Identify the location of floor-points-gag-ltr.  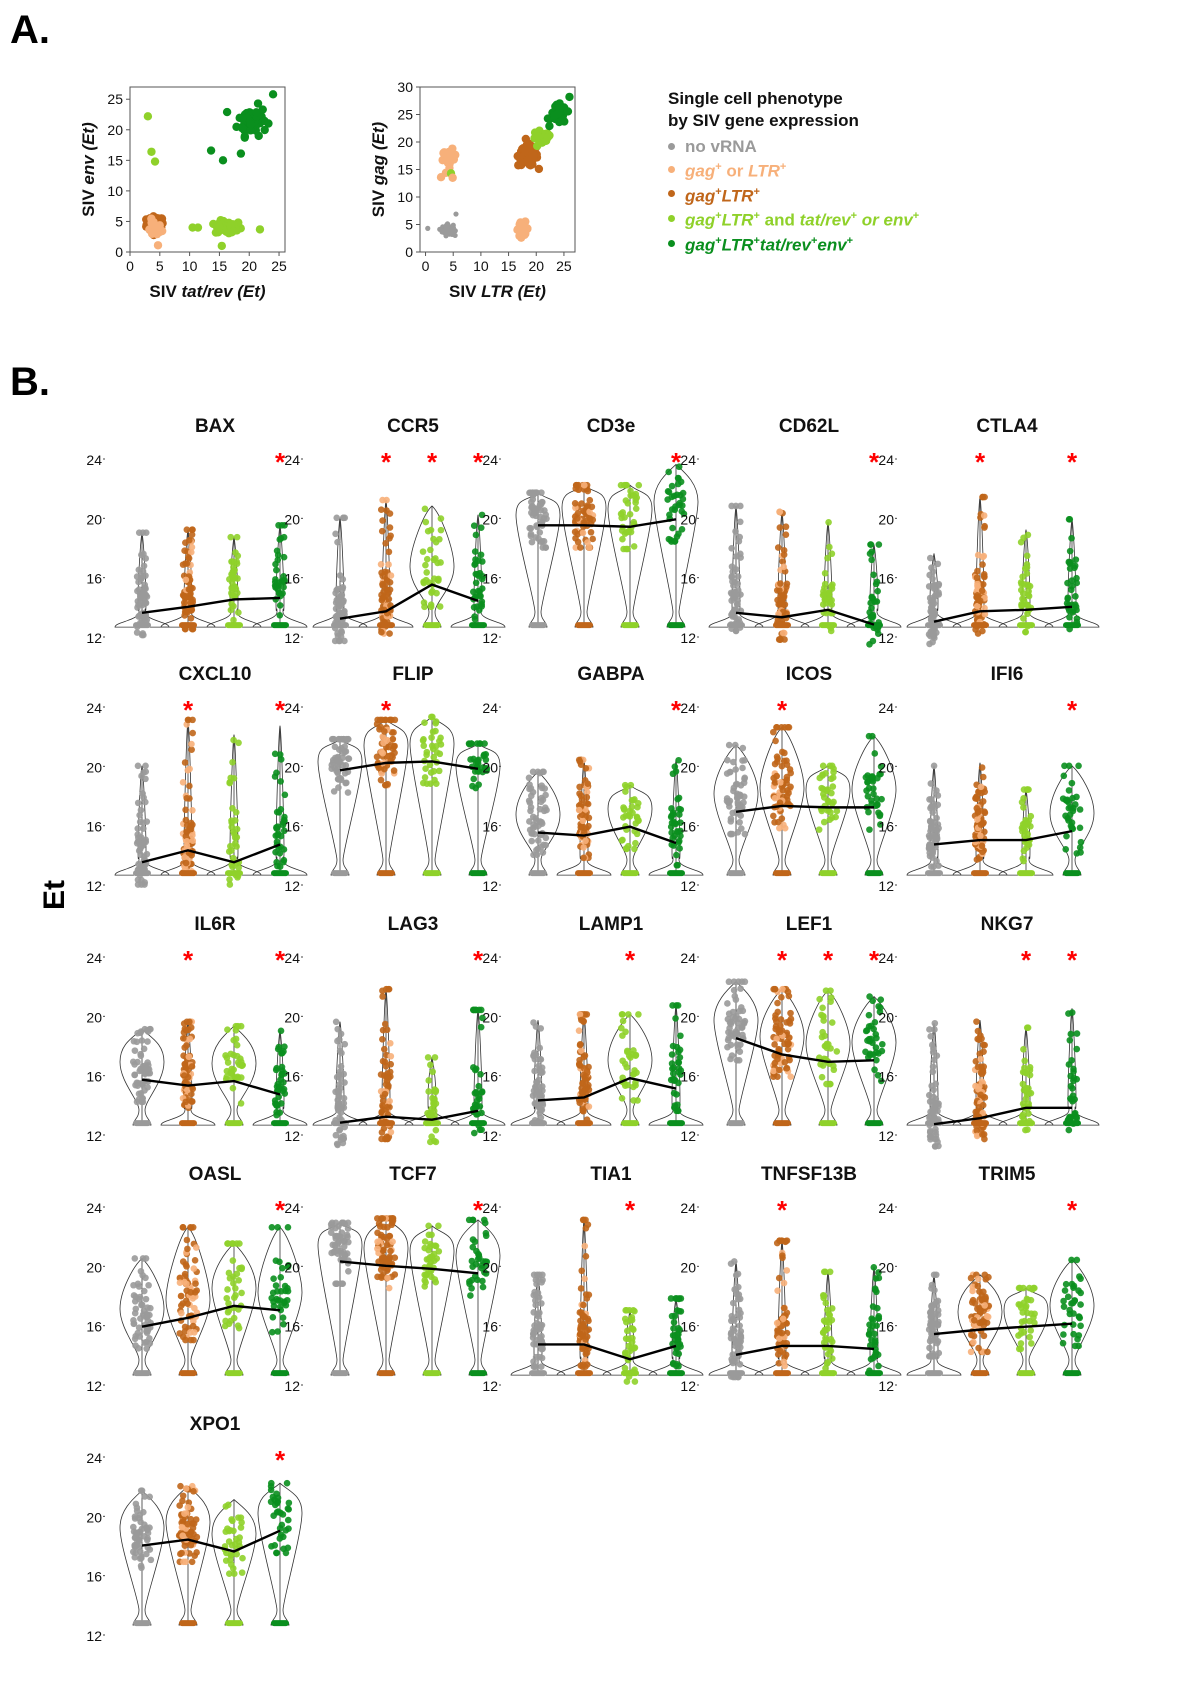
(188, 1123).